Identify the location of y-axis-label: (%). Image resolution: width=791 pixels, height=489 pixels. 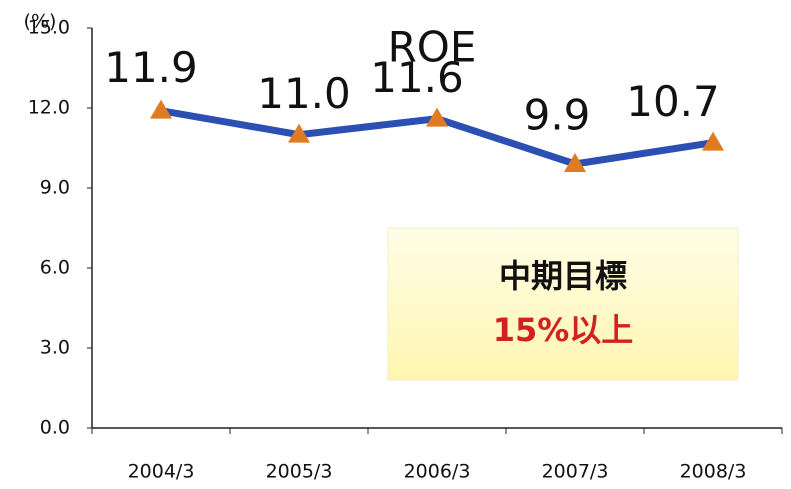
(40, 22).